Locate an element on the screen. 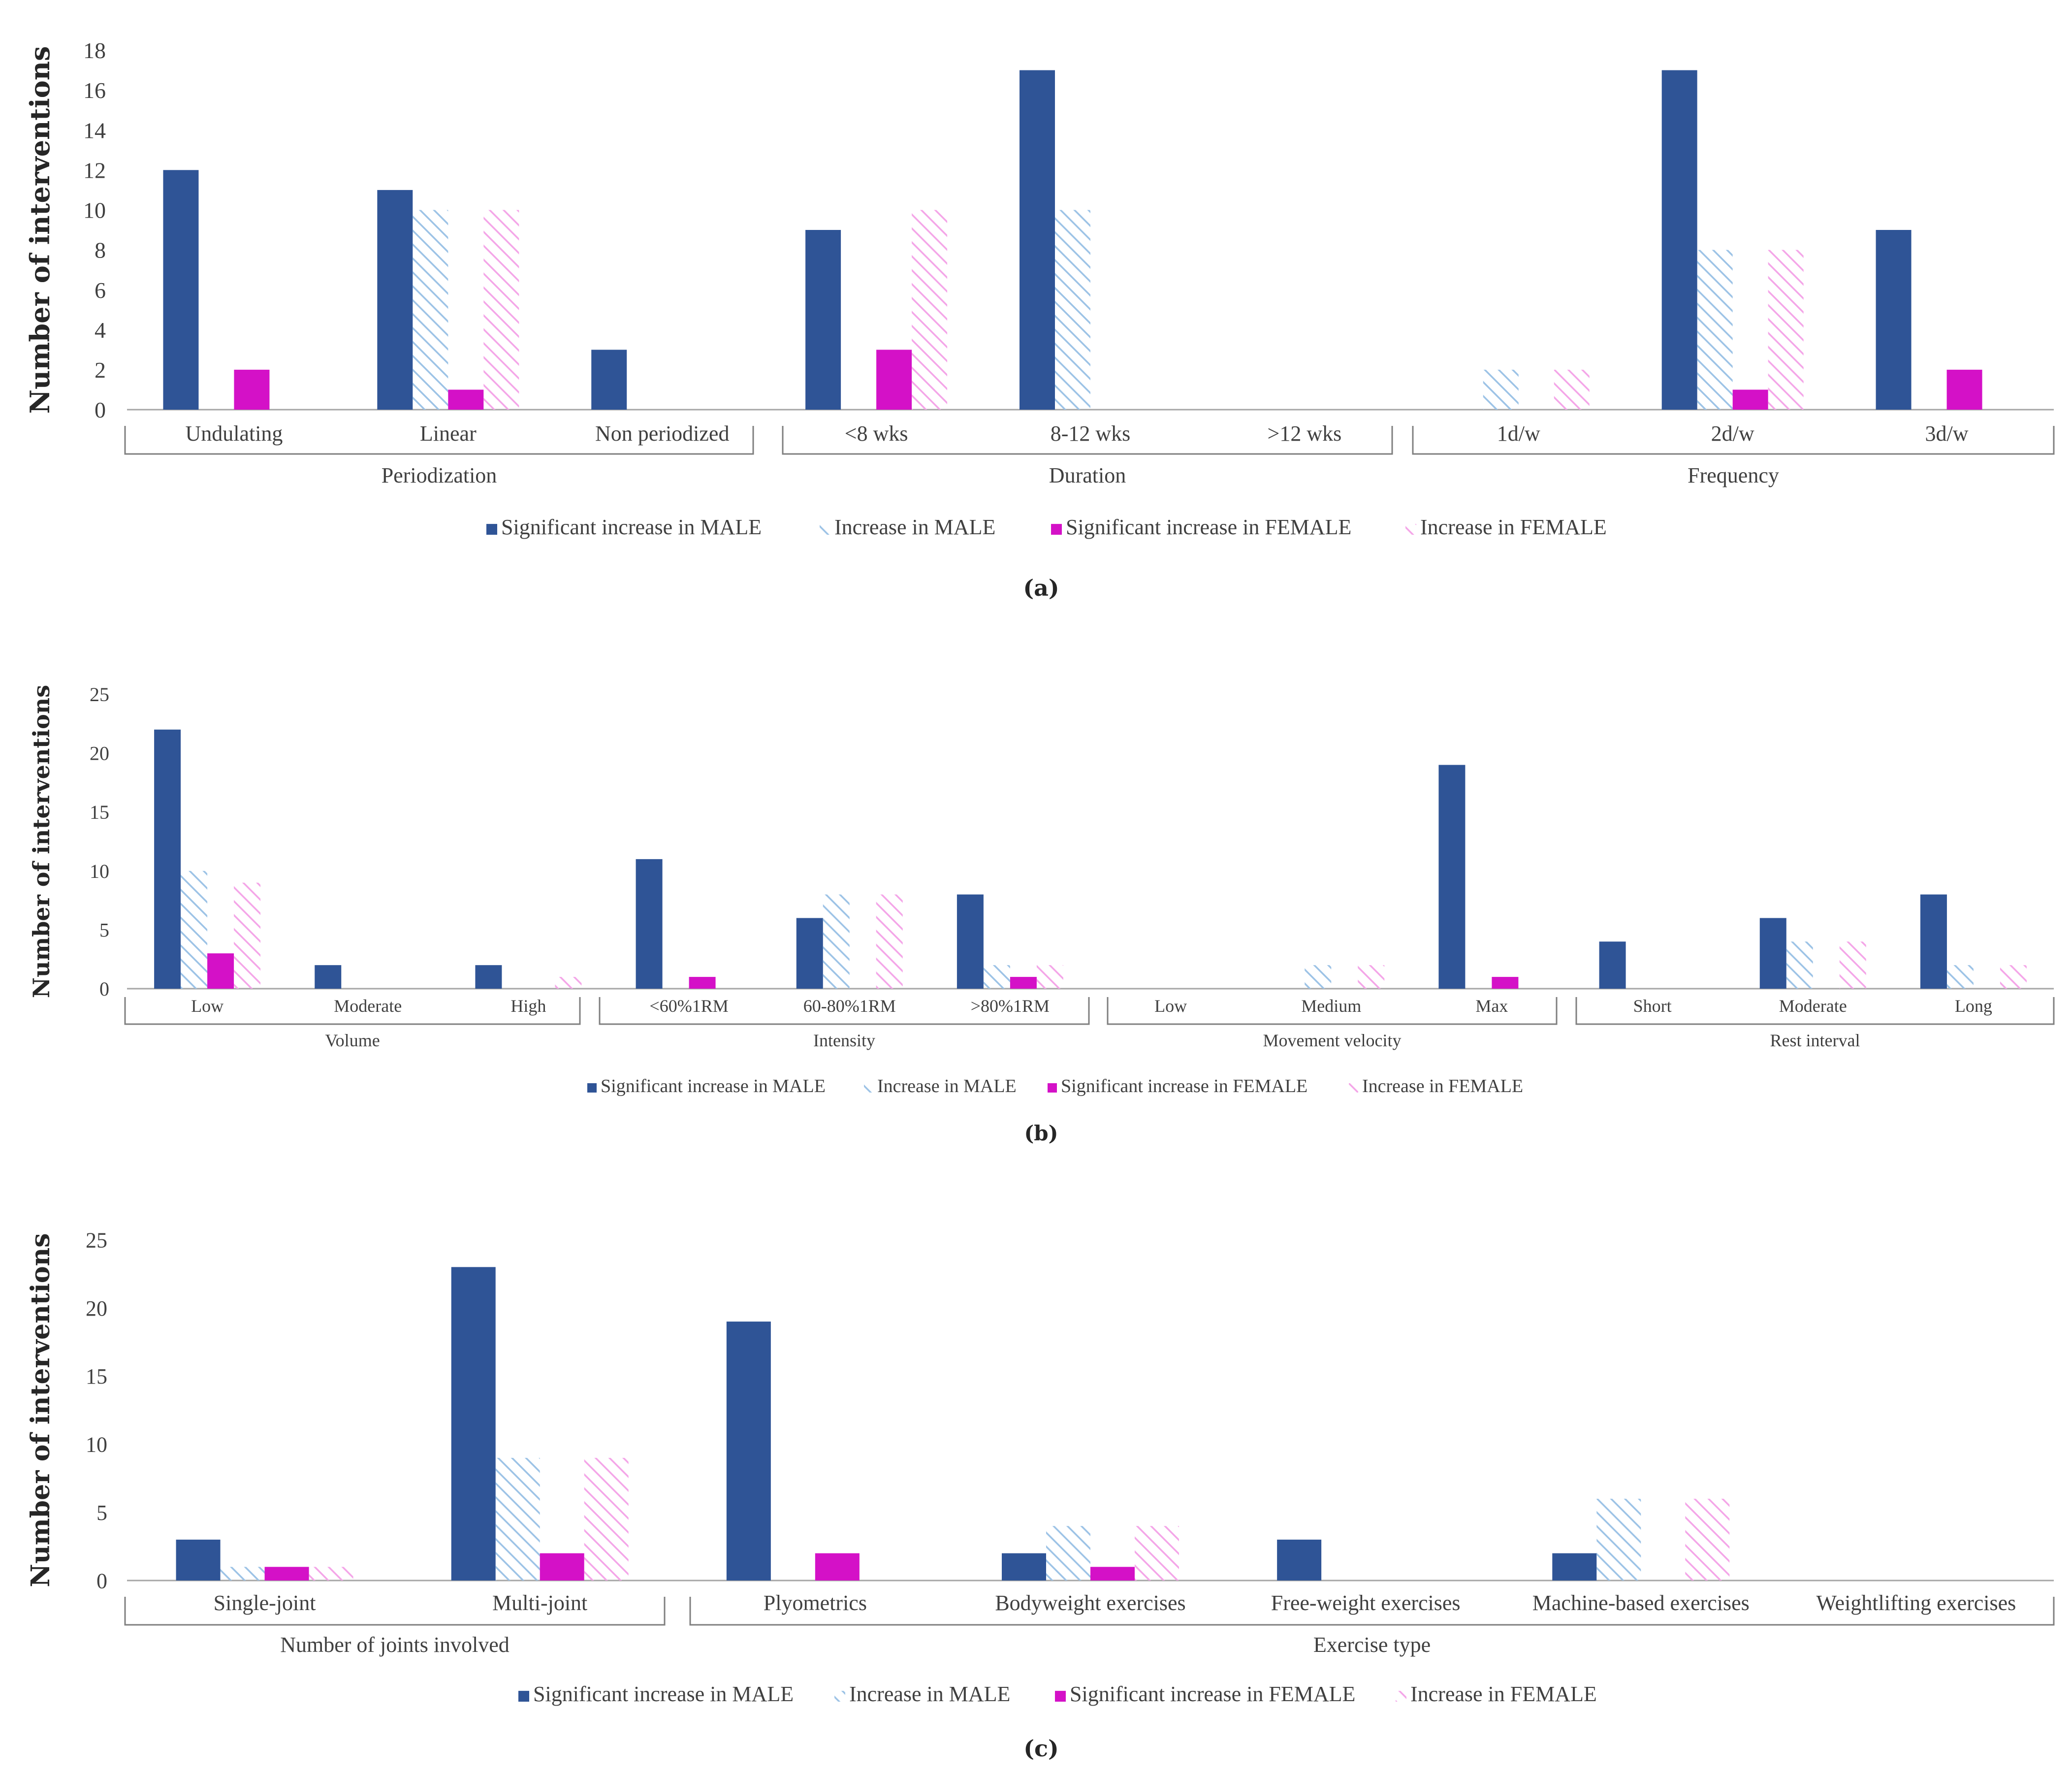 The image size is (2072, 1775). group-label: Frequency is located at coordinates (1733, 475).